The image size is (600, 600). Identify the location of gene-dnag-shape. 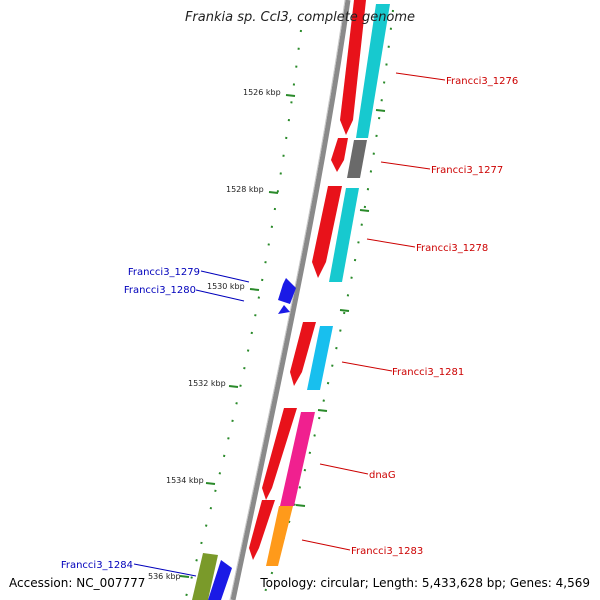
(297, 459).